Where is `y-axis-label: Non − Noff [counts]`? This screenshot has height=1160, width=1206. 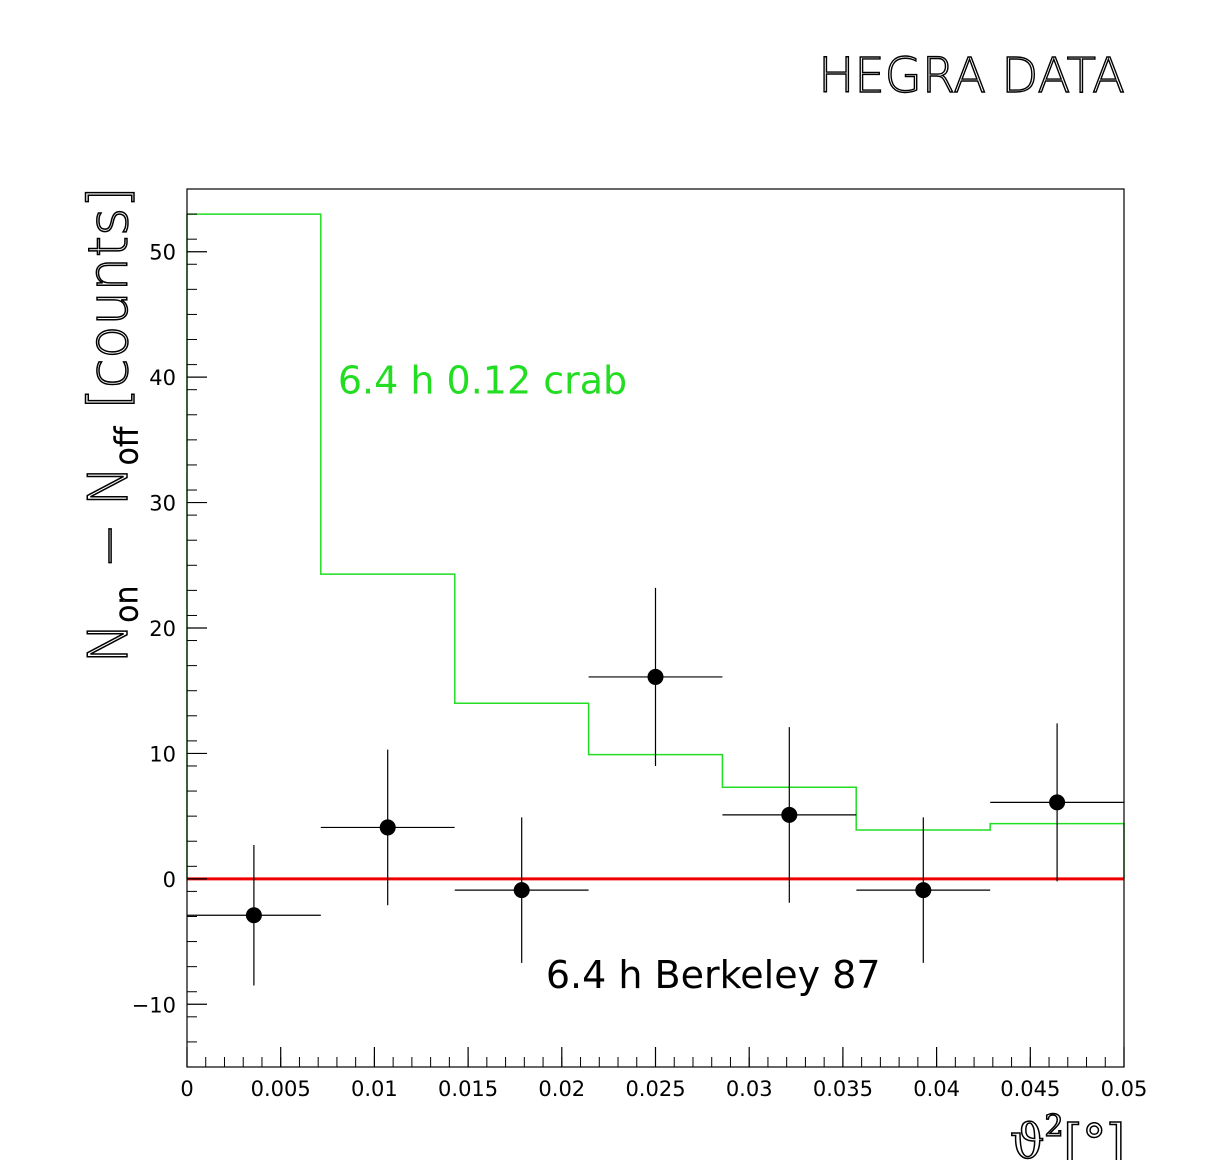
y-axis-label: Non − Noff [counts] is located at coordinates (111, 425).